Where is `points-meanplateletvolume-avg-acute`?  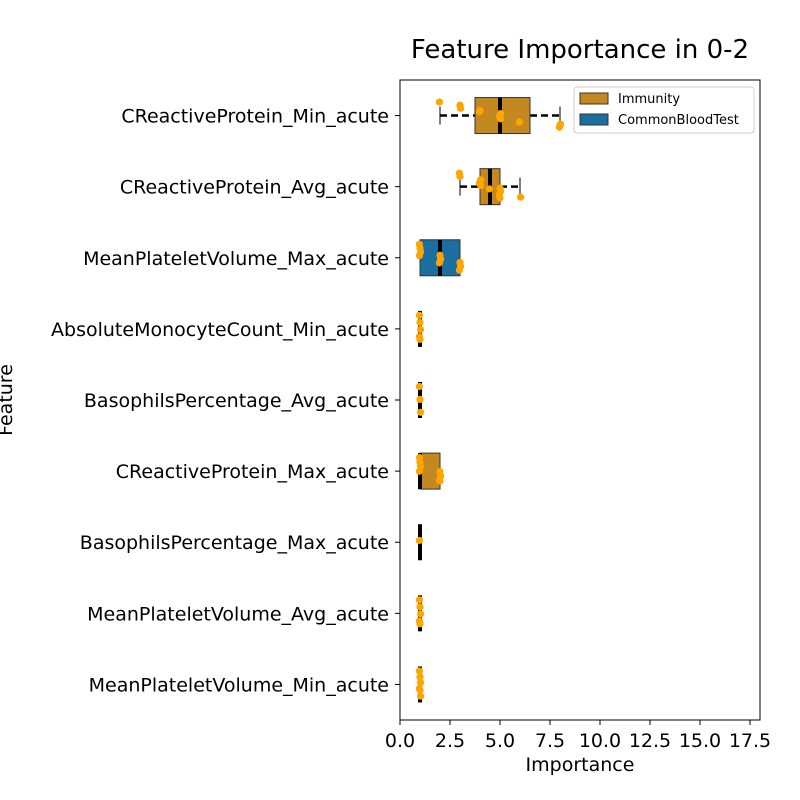 points-meanplateletvolume-avg-acute is located at coordinates (420, 612).